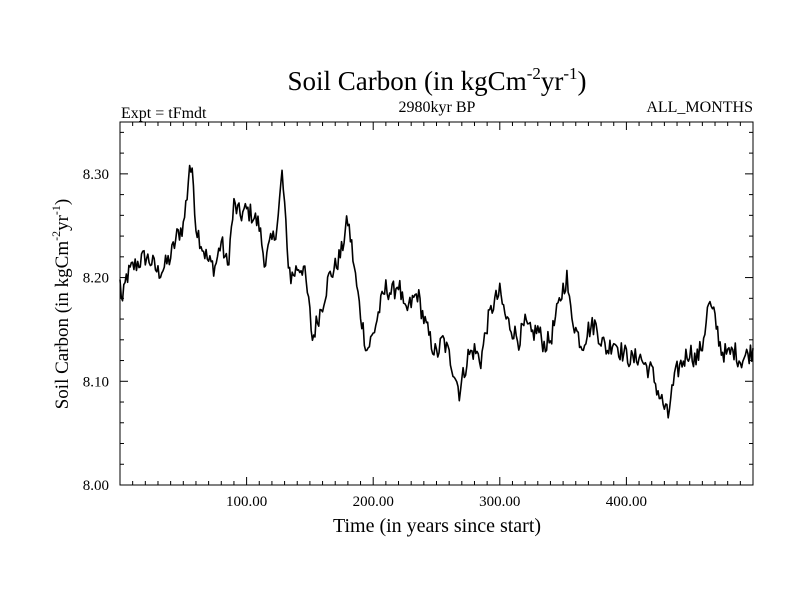 This screenshot has width=800, height=600. Describe the element at coordinates (436, 80) in the screenshot. I see `chart-title: Soil Carbon (in kgCm-2yr-1)` at that location.